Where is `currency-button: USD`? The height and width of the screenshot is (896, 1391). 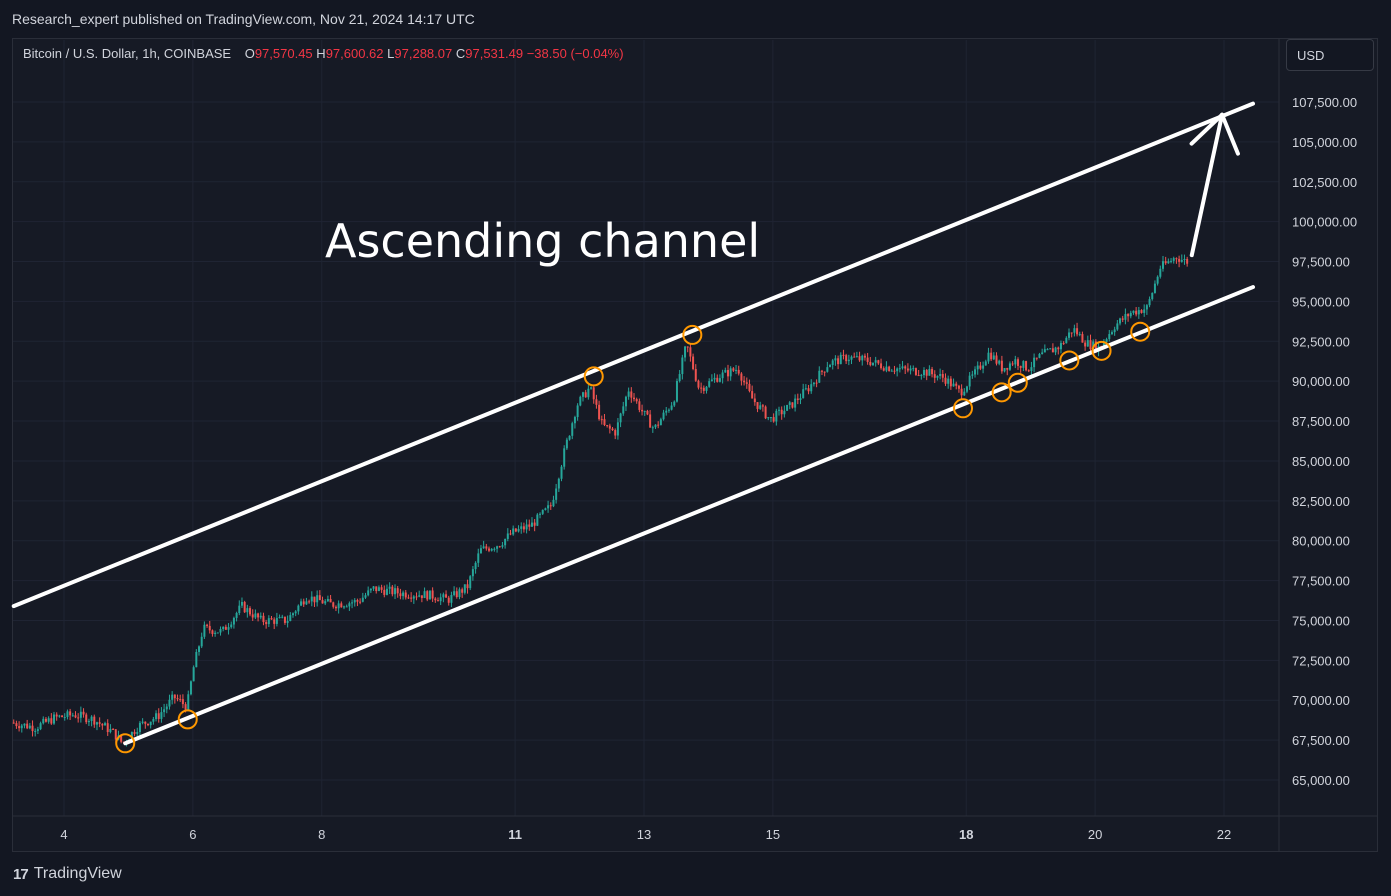
currency-button: USD is located at coordinates (1330, 55).